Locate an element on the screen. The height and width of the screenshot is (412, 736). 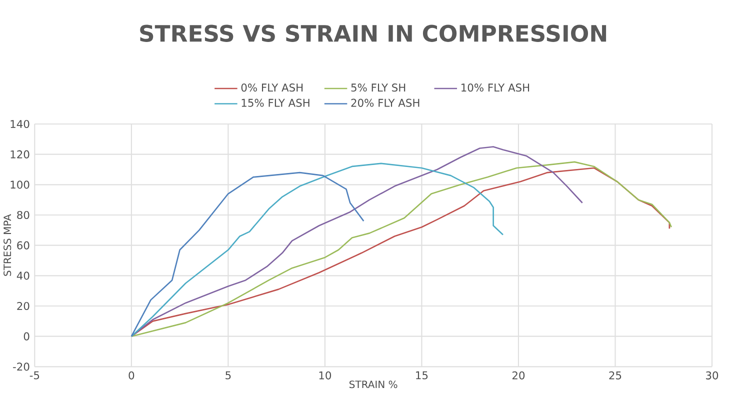
y-tick-label: 20 is located at coordinates (23, 306).